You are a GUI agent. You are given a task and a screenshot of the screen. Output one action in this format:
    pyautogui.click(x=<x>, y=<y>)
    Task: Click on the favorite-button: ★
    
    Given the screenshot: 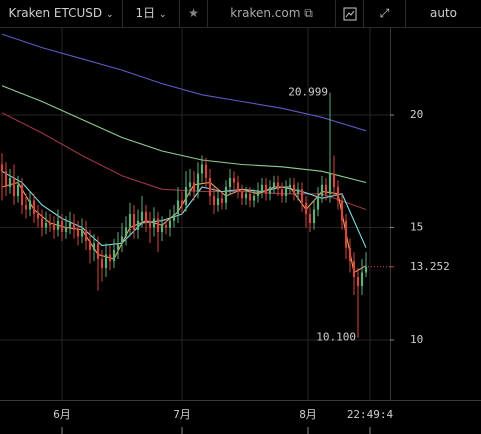 What is the action you would take?
    pyautogui.click(x=194, y=13)
    